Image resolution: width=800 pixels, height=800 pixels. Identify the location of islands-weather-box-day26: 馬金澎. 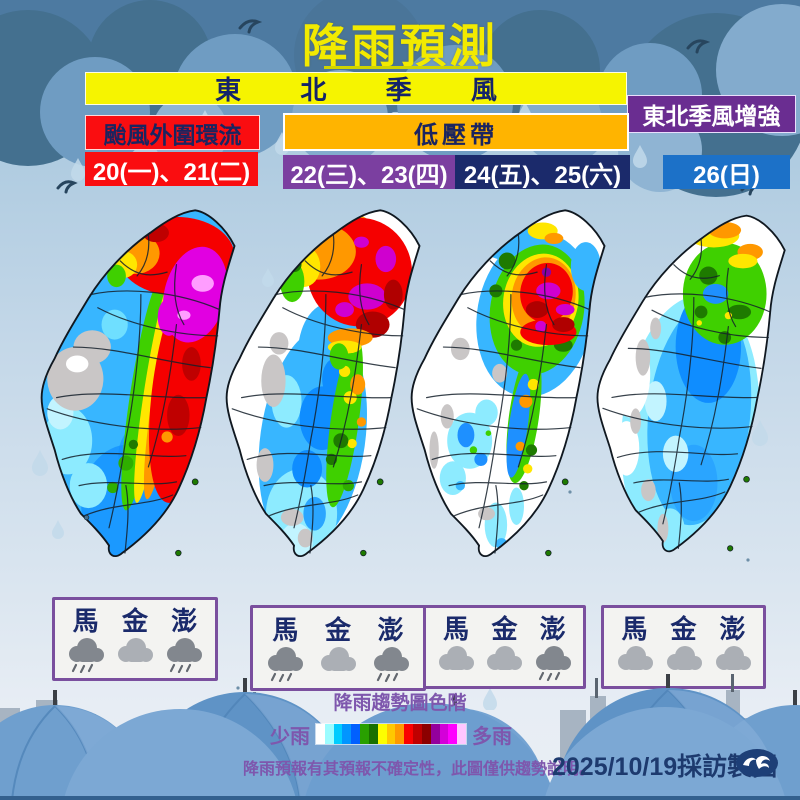
(683, 647).